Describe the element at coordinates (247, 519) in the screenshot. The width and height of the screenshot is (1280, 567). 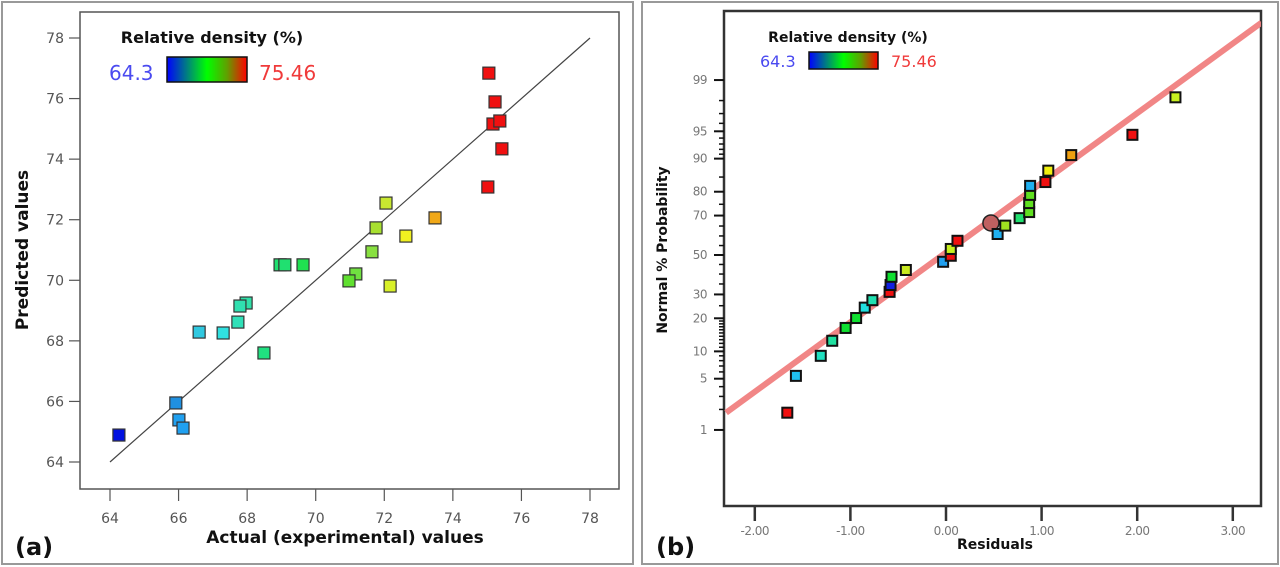
I see `x-tick-label: 68` at that location.